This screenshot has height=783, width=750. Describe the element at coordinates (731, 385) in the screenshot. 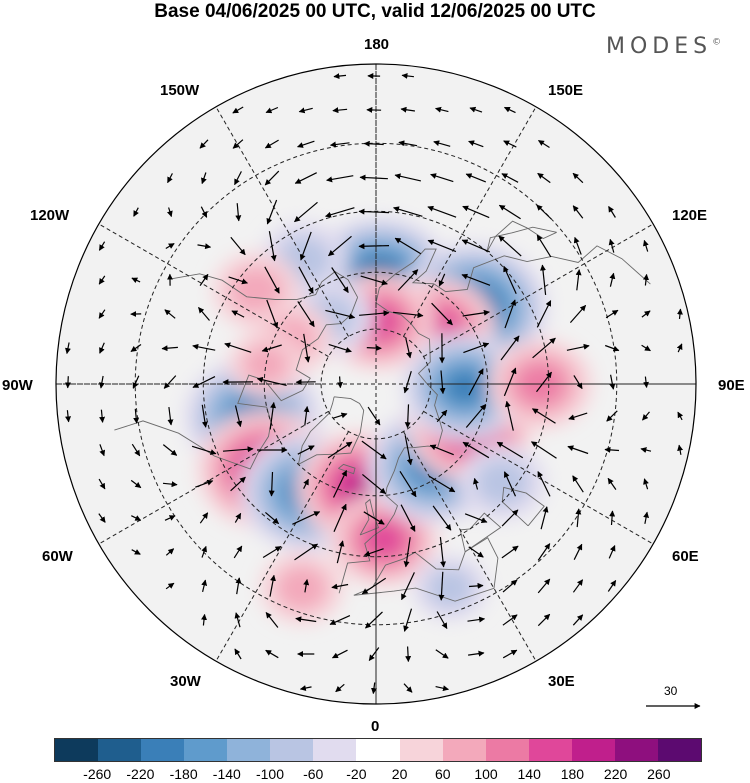

I see `lon-label-90e: 90E` at that location.